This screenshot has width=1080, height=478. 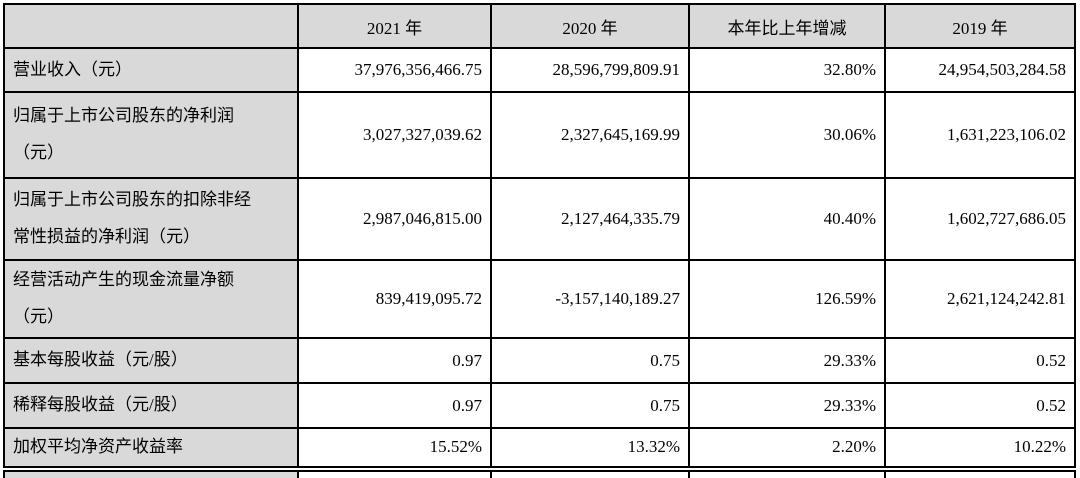 What do you see at coordinates (151, 299) in the screenshot?
I see `row-label: 经营活动产生的现金流量净额 （元）` at bounding box center [151, 299].